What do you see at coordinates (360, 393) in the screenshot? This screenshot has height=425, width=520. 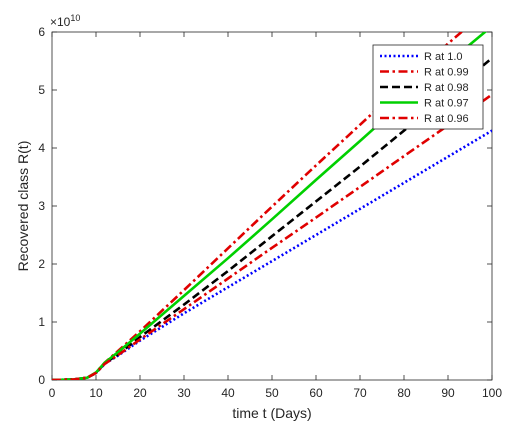 I see `x-tick-label: 70` at bounding box center [360, 393].